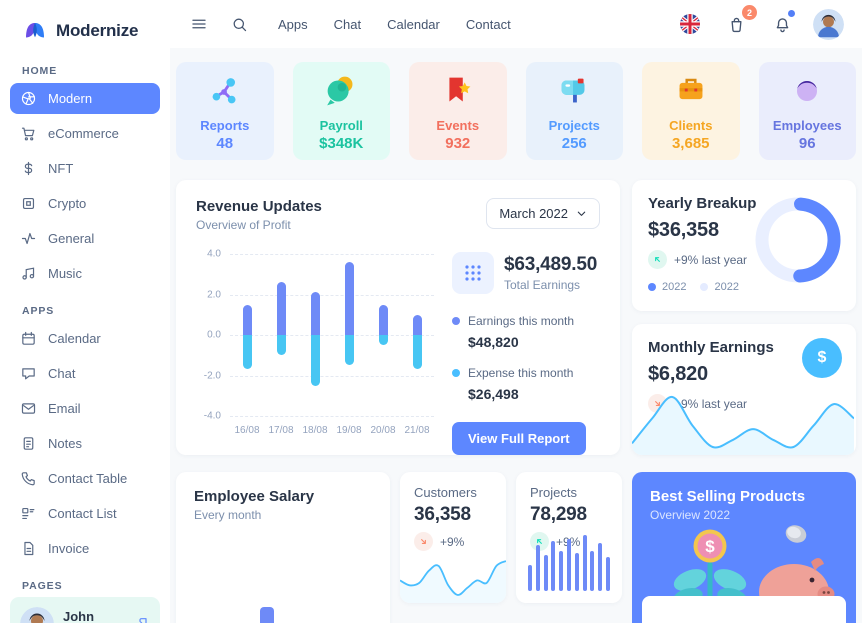 This screenshot has height=623, width=862. What do you see at coordinates (254, 496) in the screenshot?
I see `salary-title: Employee Salary` at bounding box center [254, 496].